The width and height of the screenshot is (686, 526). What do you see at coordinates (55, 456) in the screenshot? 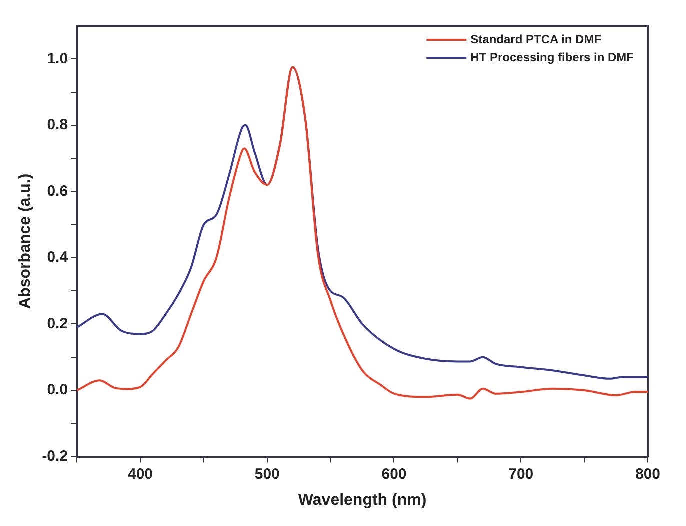
I see `y-tick-label: -0.2` at bounding box center [55, 456].